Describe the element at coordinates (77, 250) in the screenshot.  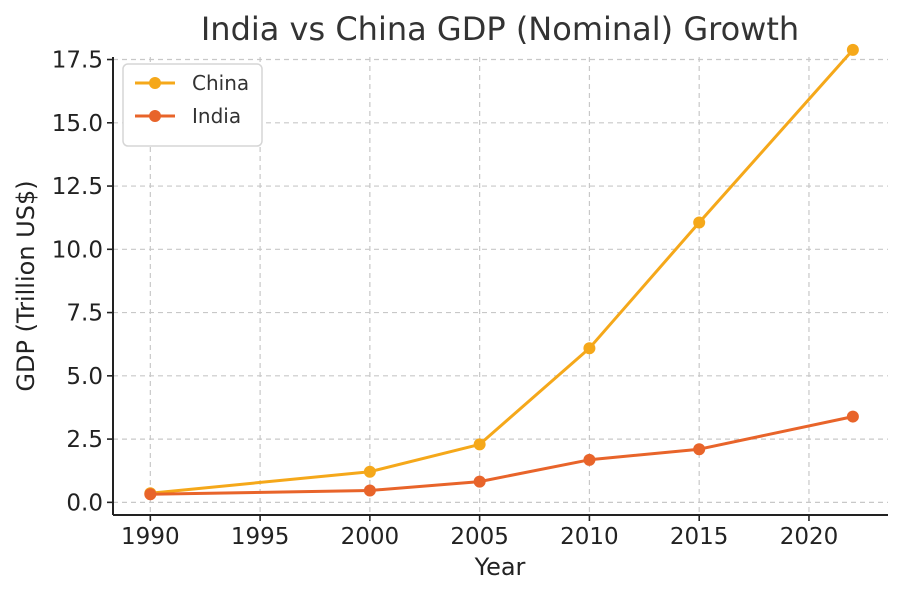
I see `y-tick-label: 10.0` at that location.